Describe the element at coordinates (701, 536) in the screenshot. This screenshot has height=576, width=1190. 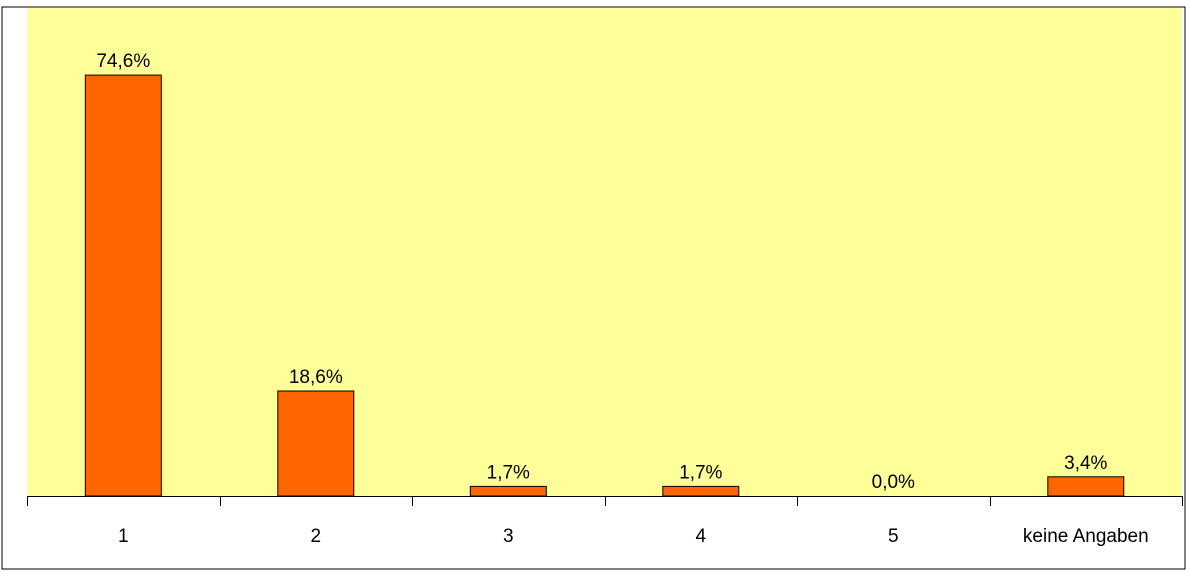
I see `x-tick-label-4: 4` at that location.